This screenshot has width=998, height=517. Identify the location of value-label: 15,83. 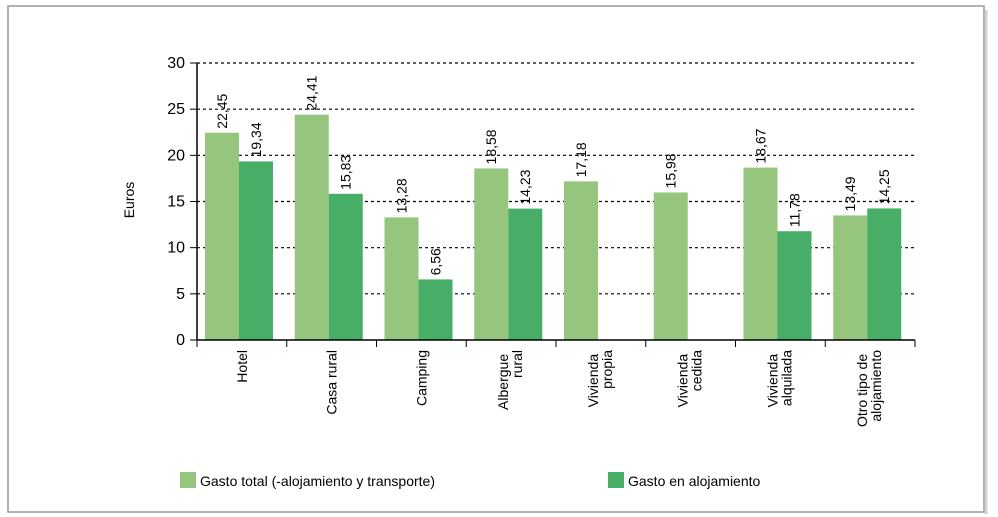
(346, 172).